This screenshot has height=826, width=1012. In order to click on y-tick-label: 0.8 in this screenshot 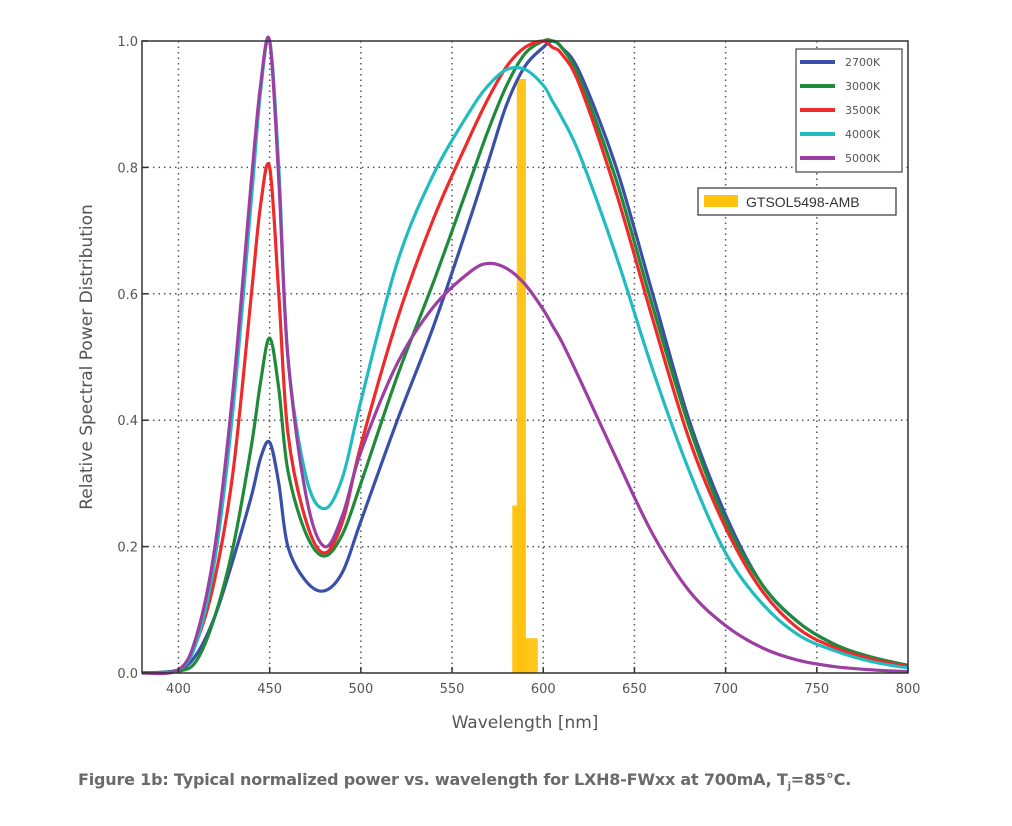, I will do `click(127, 168)`.